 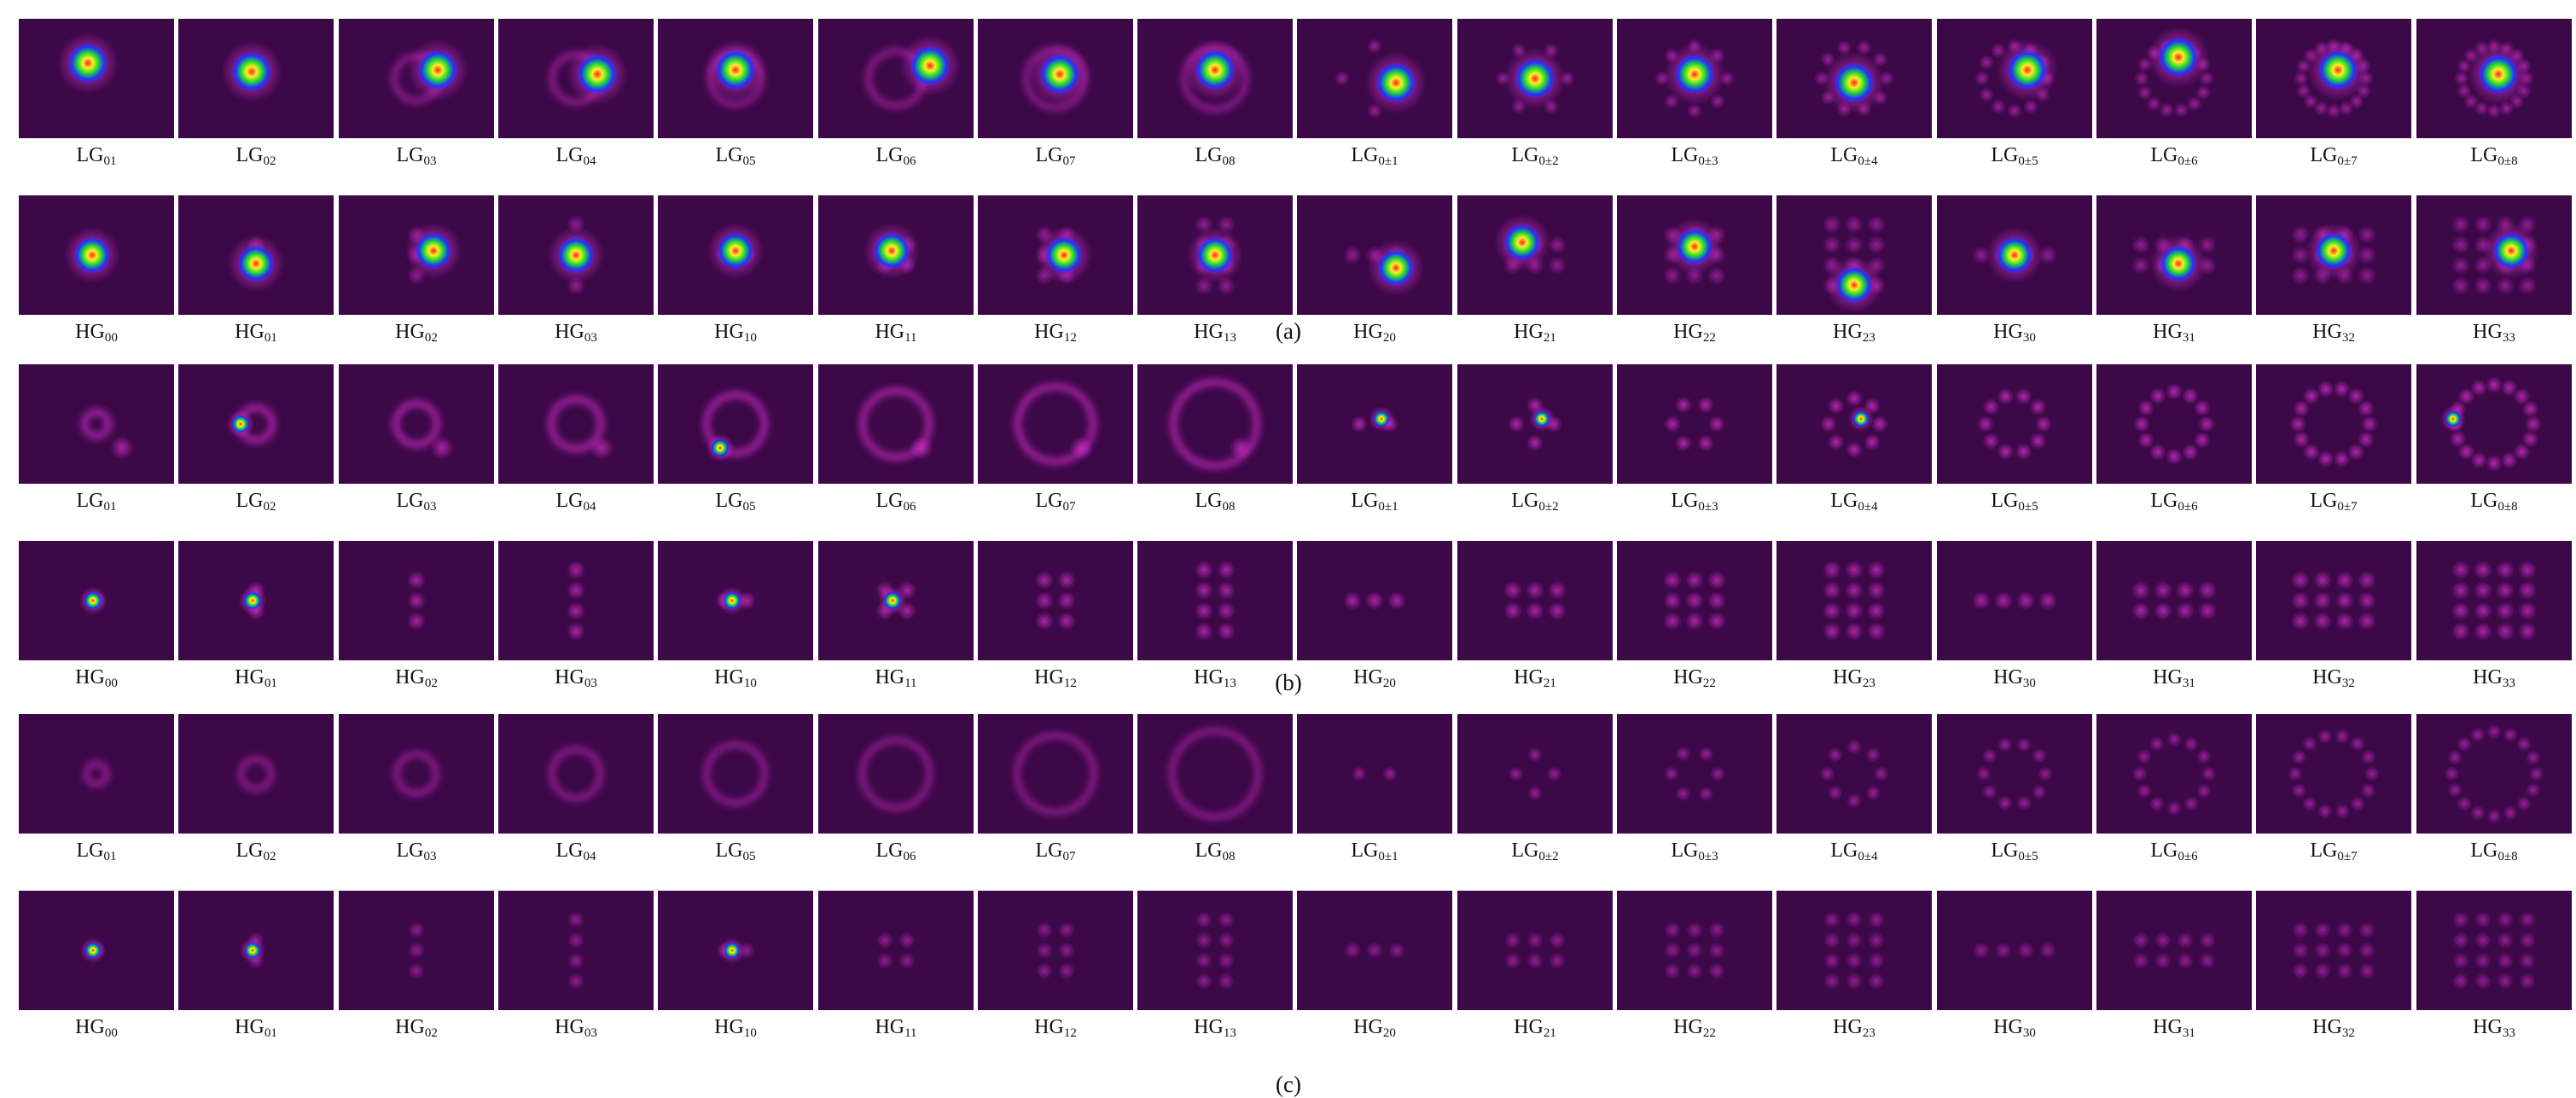 I want to click on mode-label: HG31, so click(x=2174, y=680).